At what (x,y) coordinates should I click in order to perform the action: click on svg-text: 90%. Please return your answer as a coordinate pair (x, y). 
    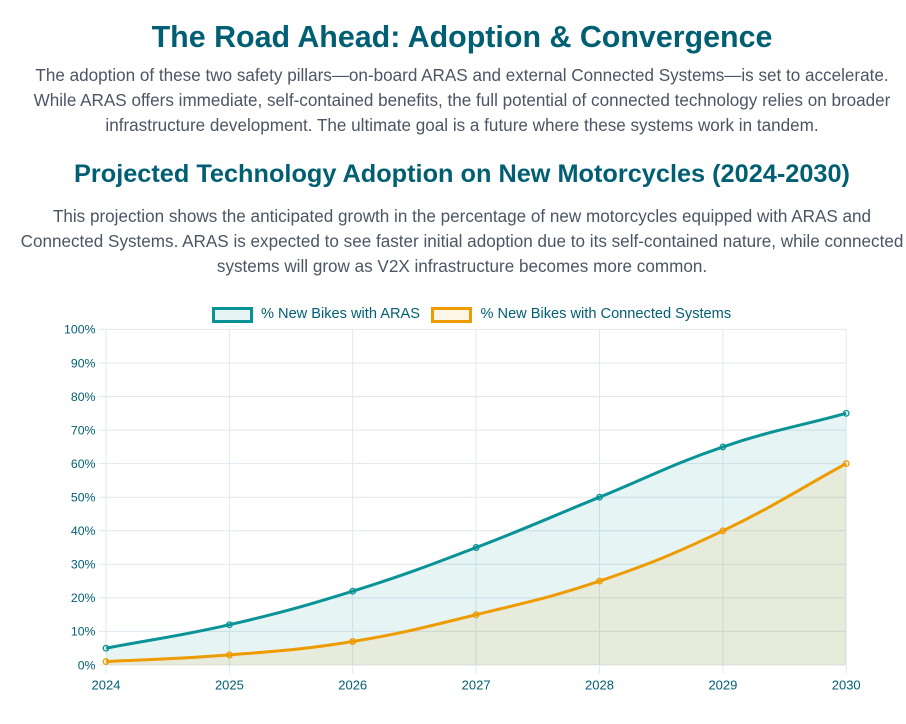
    Looking at the image, I should click on (83, 363).